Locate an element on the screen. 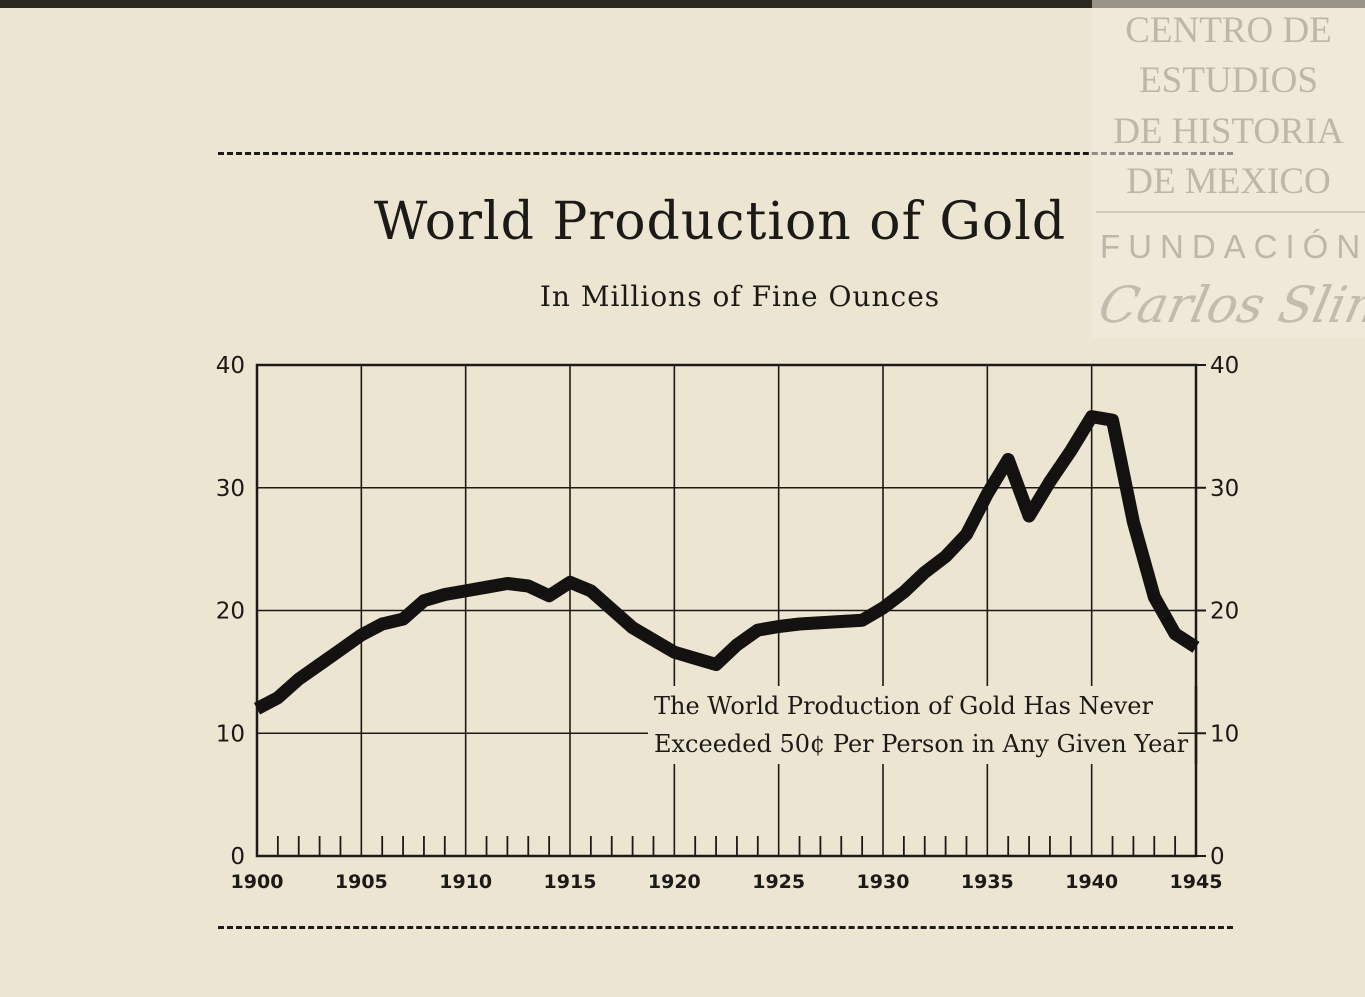 The height and width of the screenshot is (997, 1365). minor-tick-layer is located at coordinates (726, 846).